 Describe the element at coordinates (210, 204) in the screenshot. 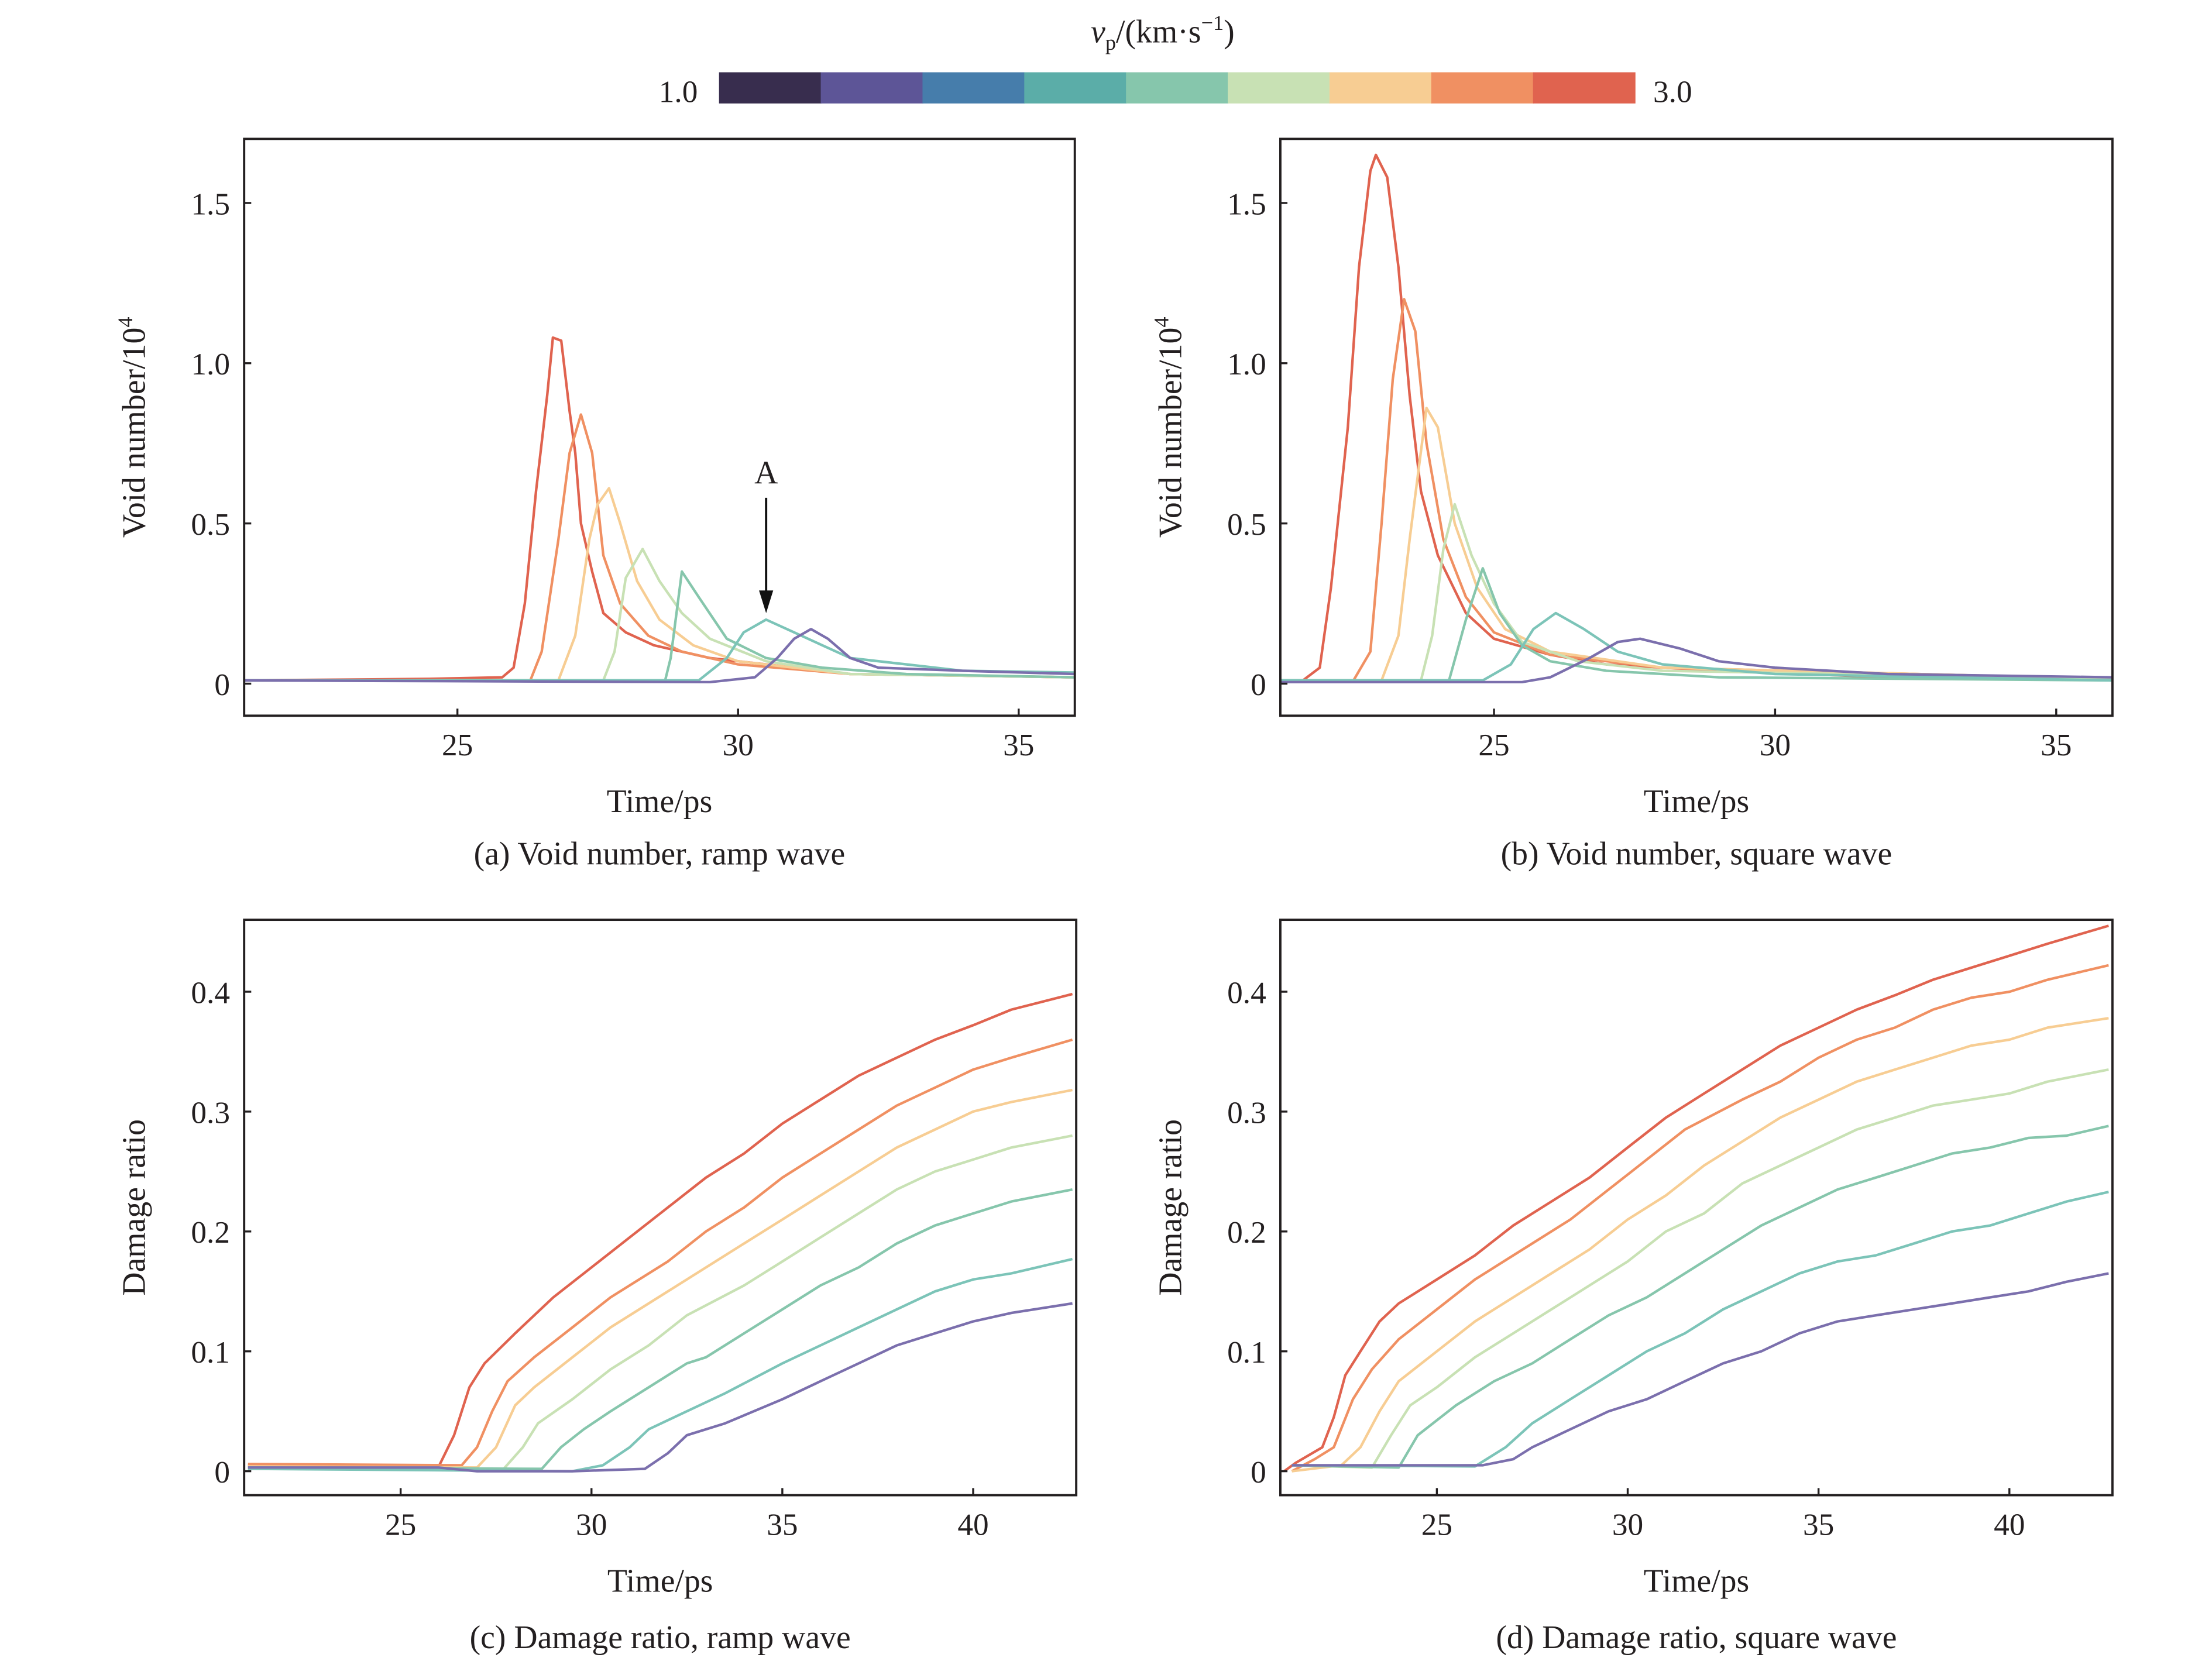

I see `y-tick-label: 1.5` at that location.